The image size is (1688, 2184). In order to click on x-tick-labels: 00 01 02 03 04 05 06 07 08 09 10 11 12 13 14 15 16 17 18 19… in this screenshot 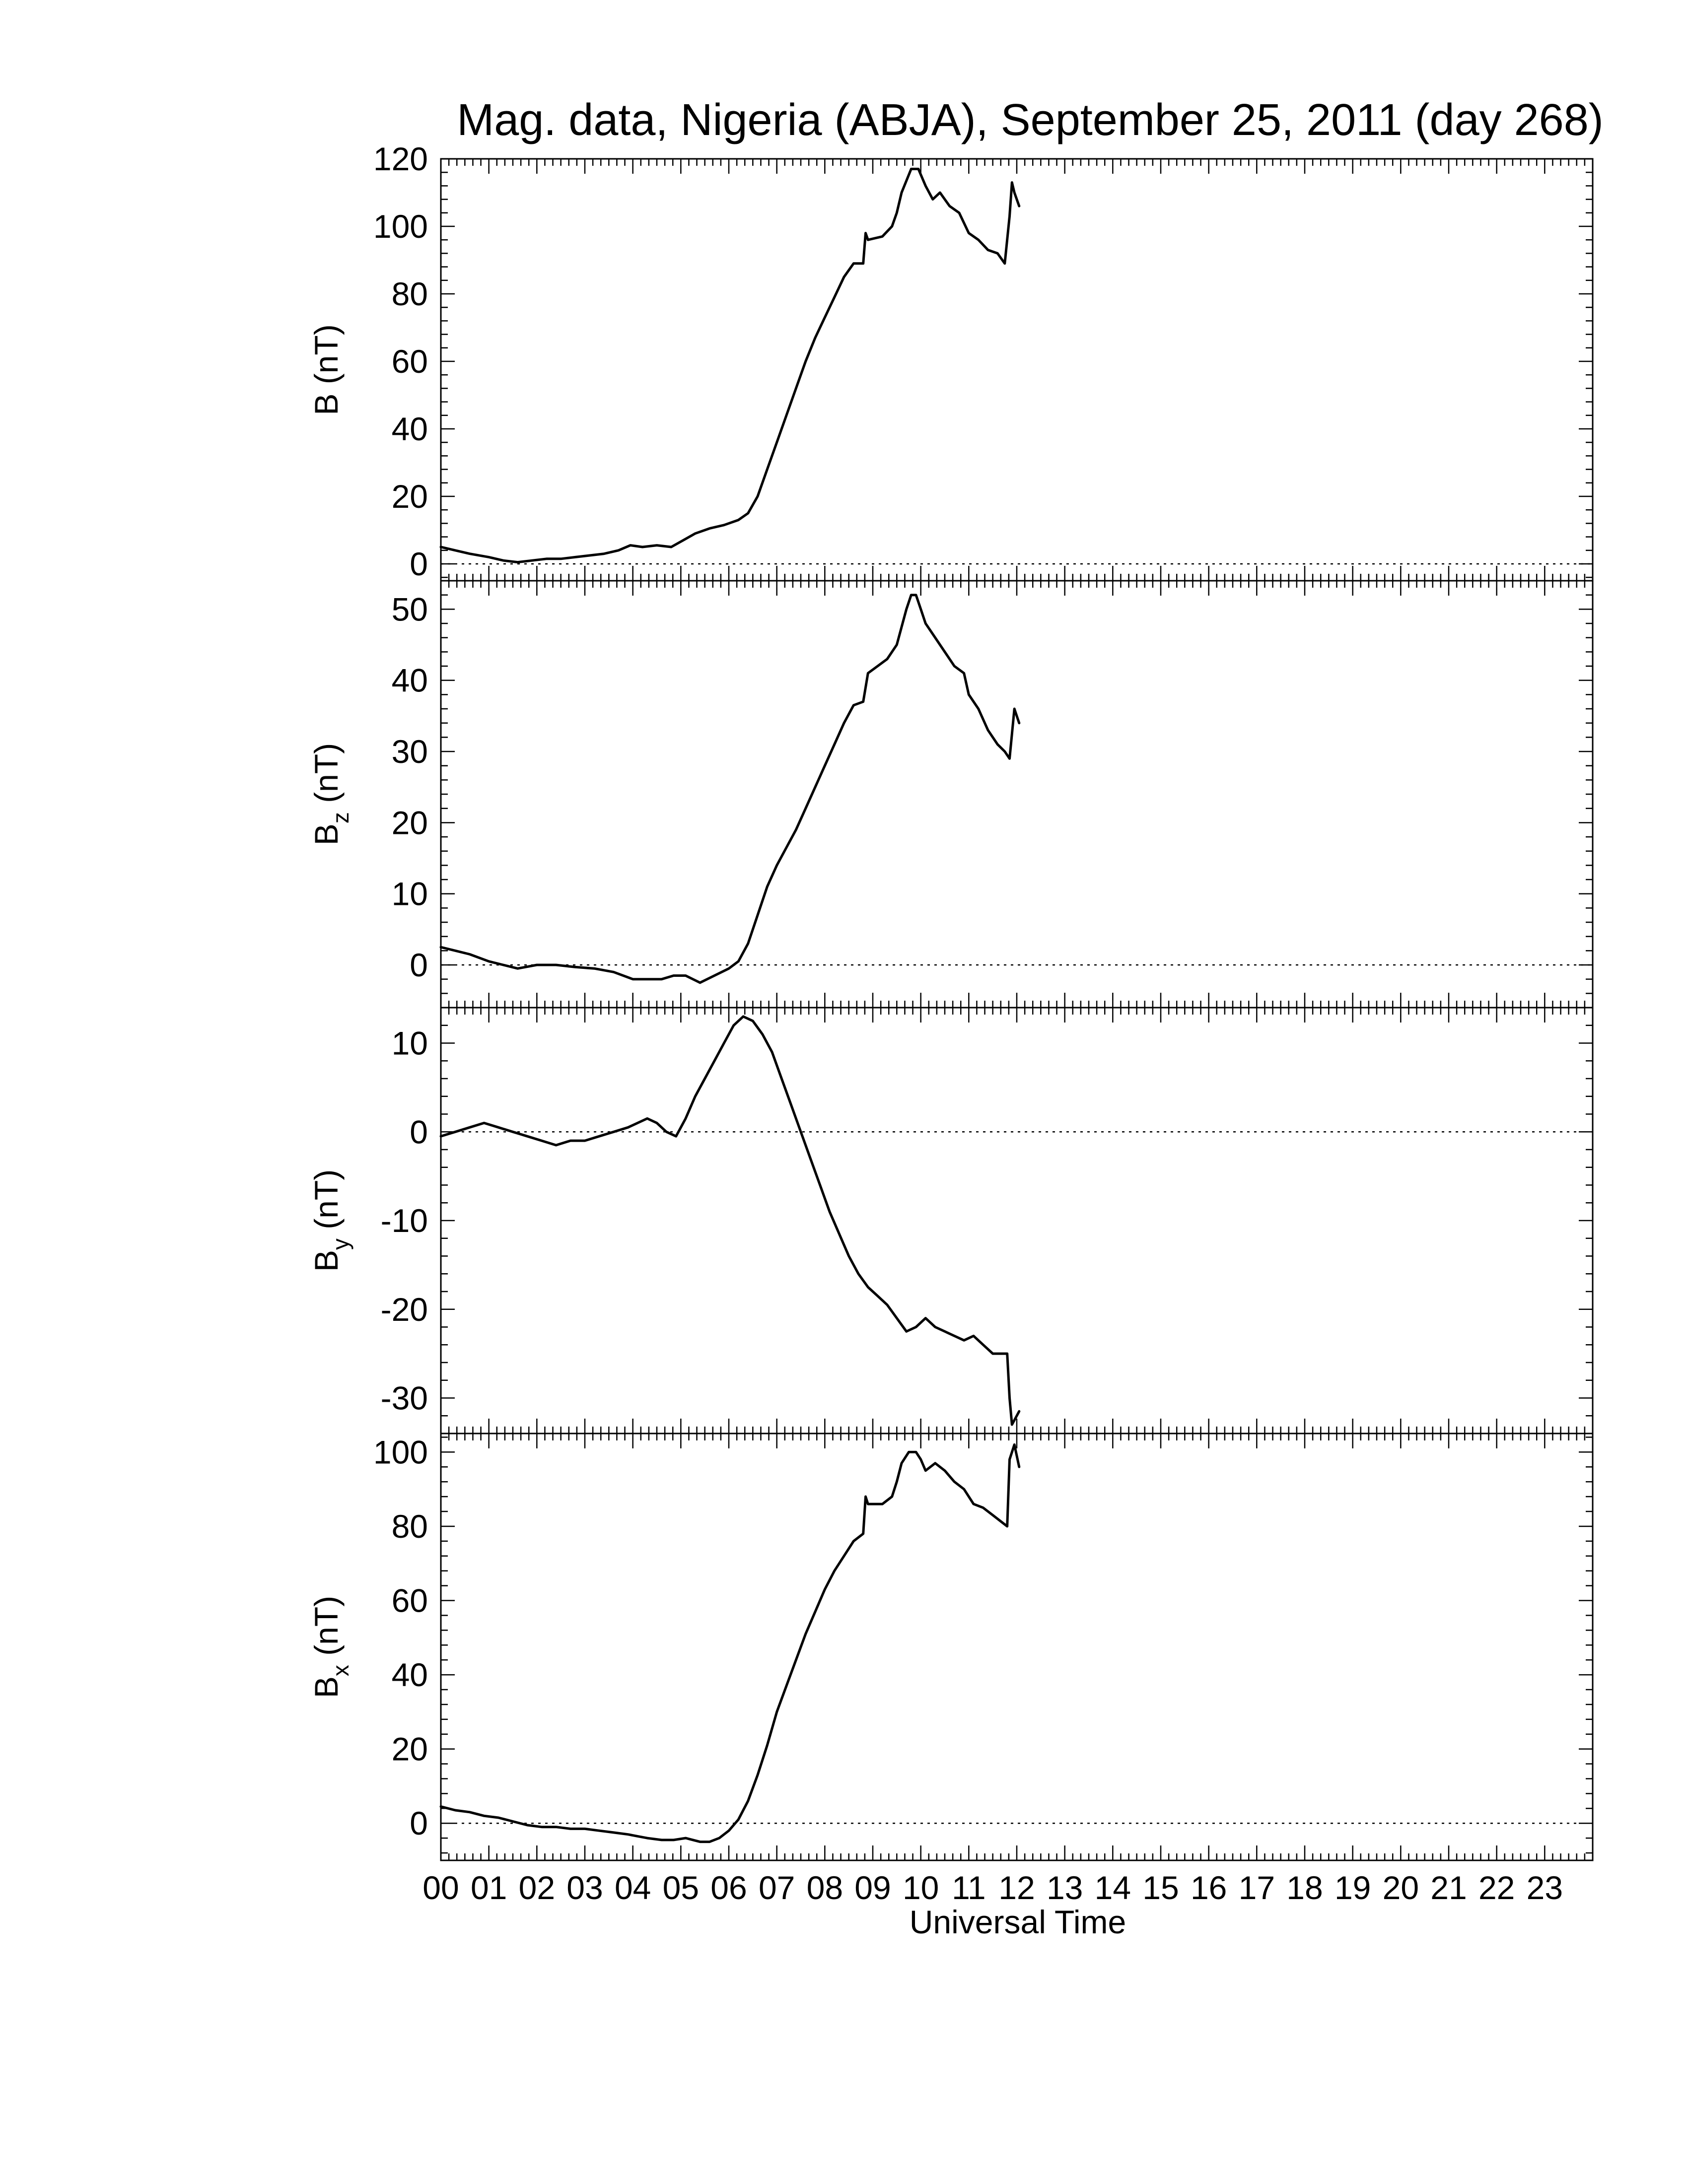, I will do `click(992, 1887)`.